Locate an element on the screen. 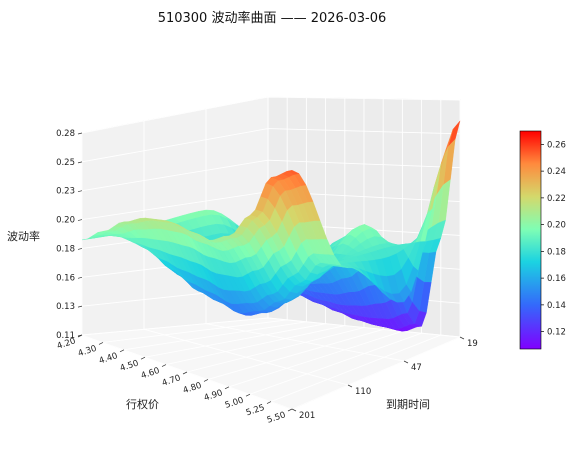  surface-facet is located at coordinates (88, 239).